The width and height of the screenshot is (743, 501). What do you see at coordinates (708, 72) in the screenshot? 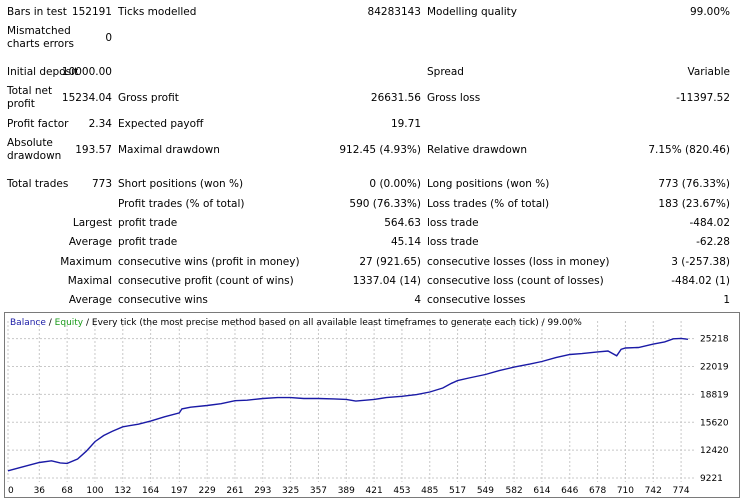
I see `spread-value: Variable` at bounding box center [708, 72].